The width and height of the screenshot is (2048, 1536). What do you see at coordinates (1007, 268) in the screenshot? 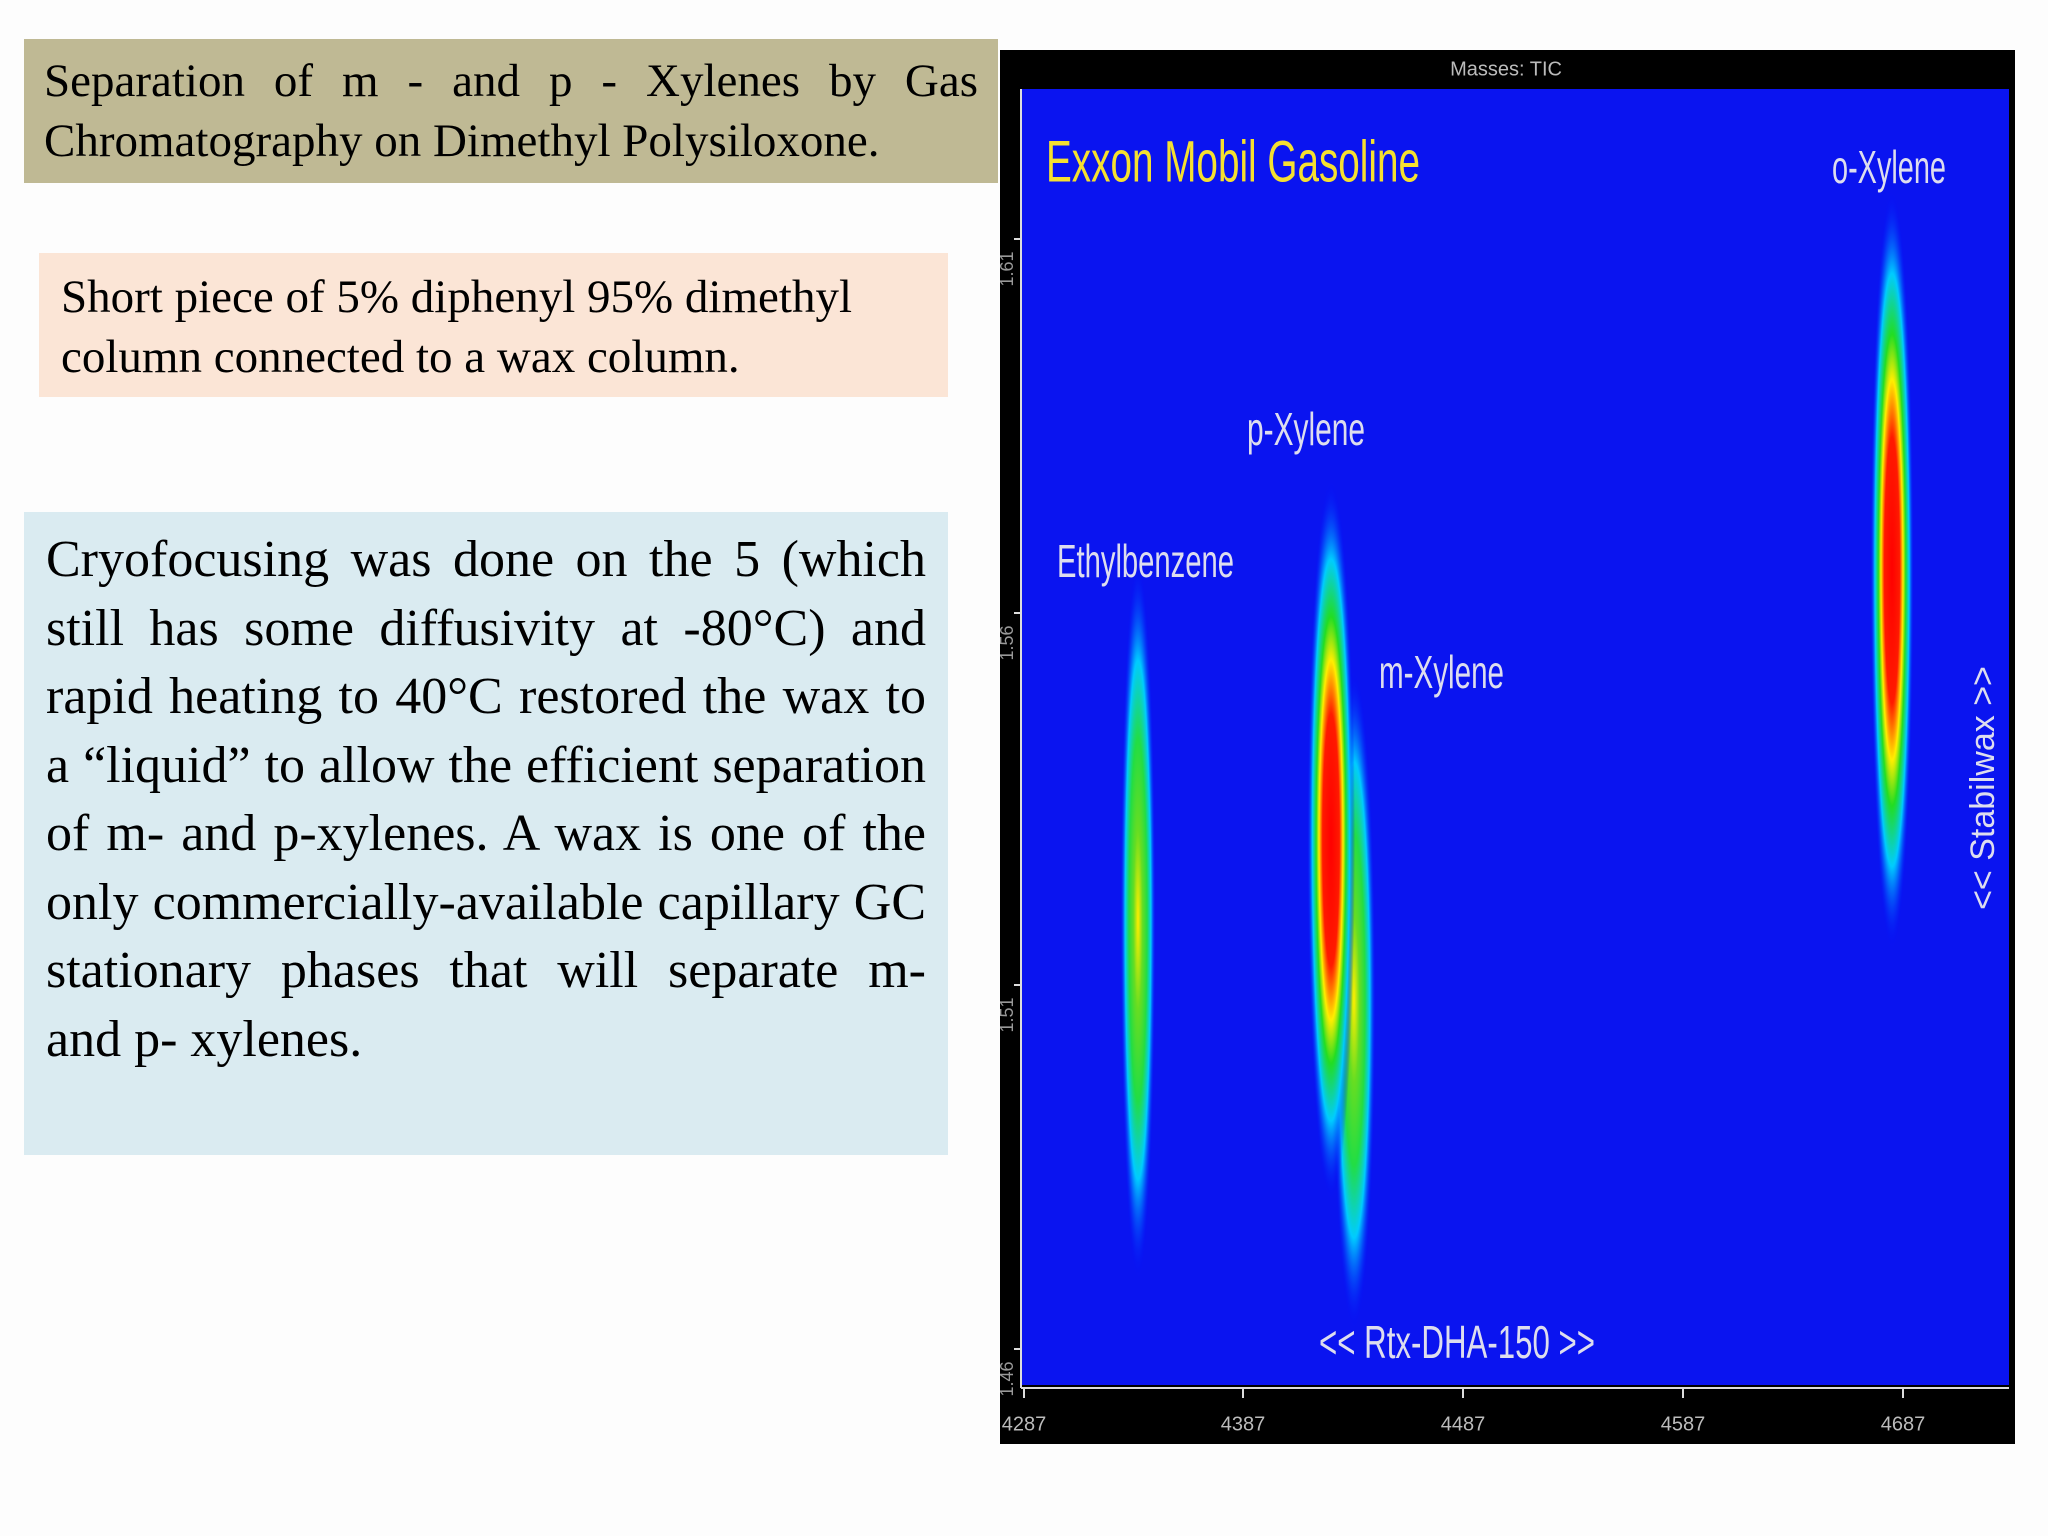
I see `y-tick-label: 1.61` at bounding box center [1007, 268].